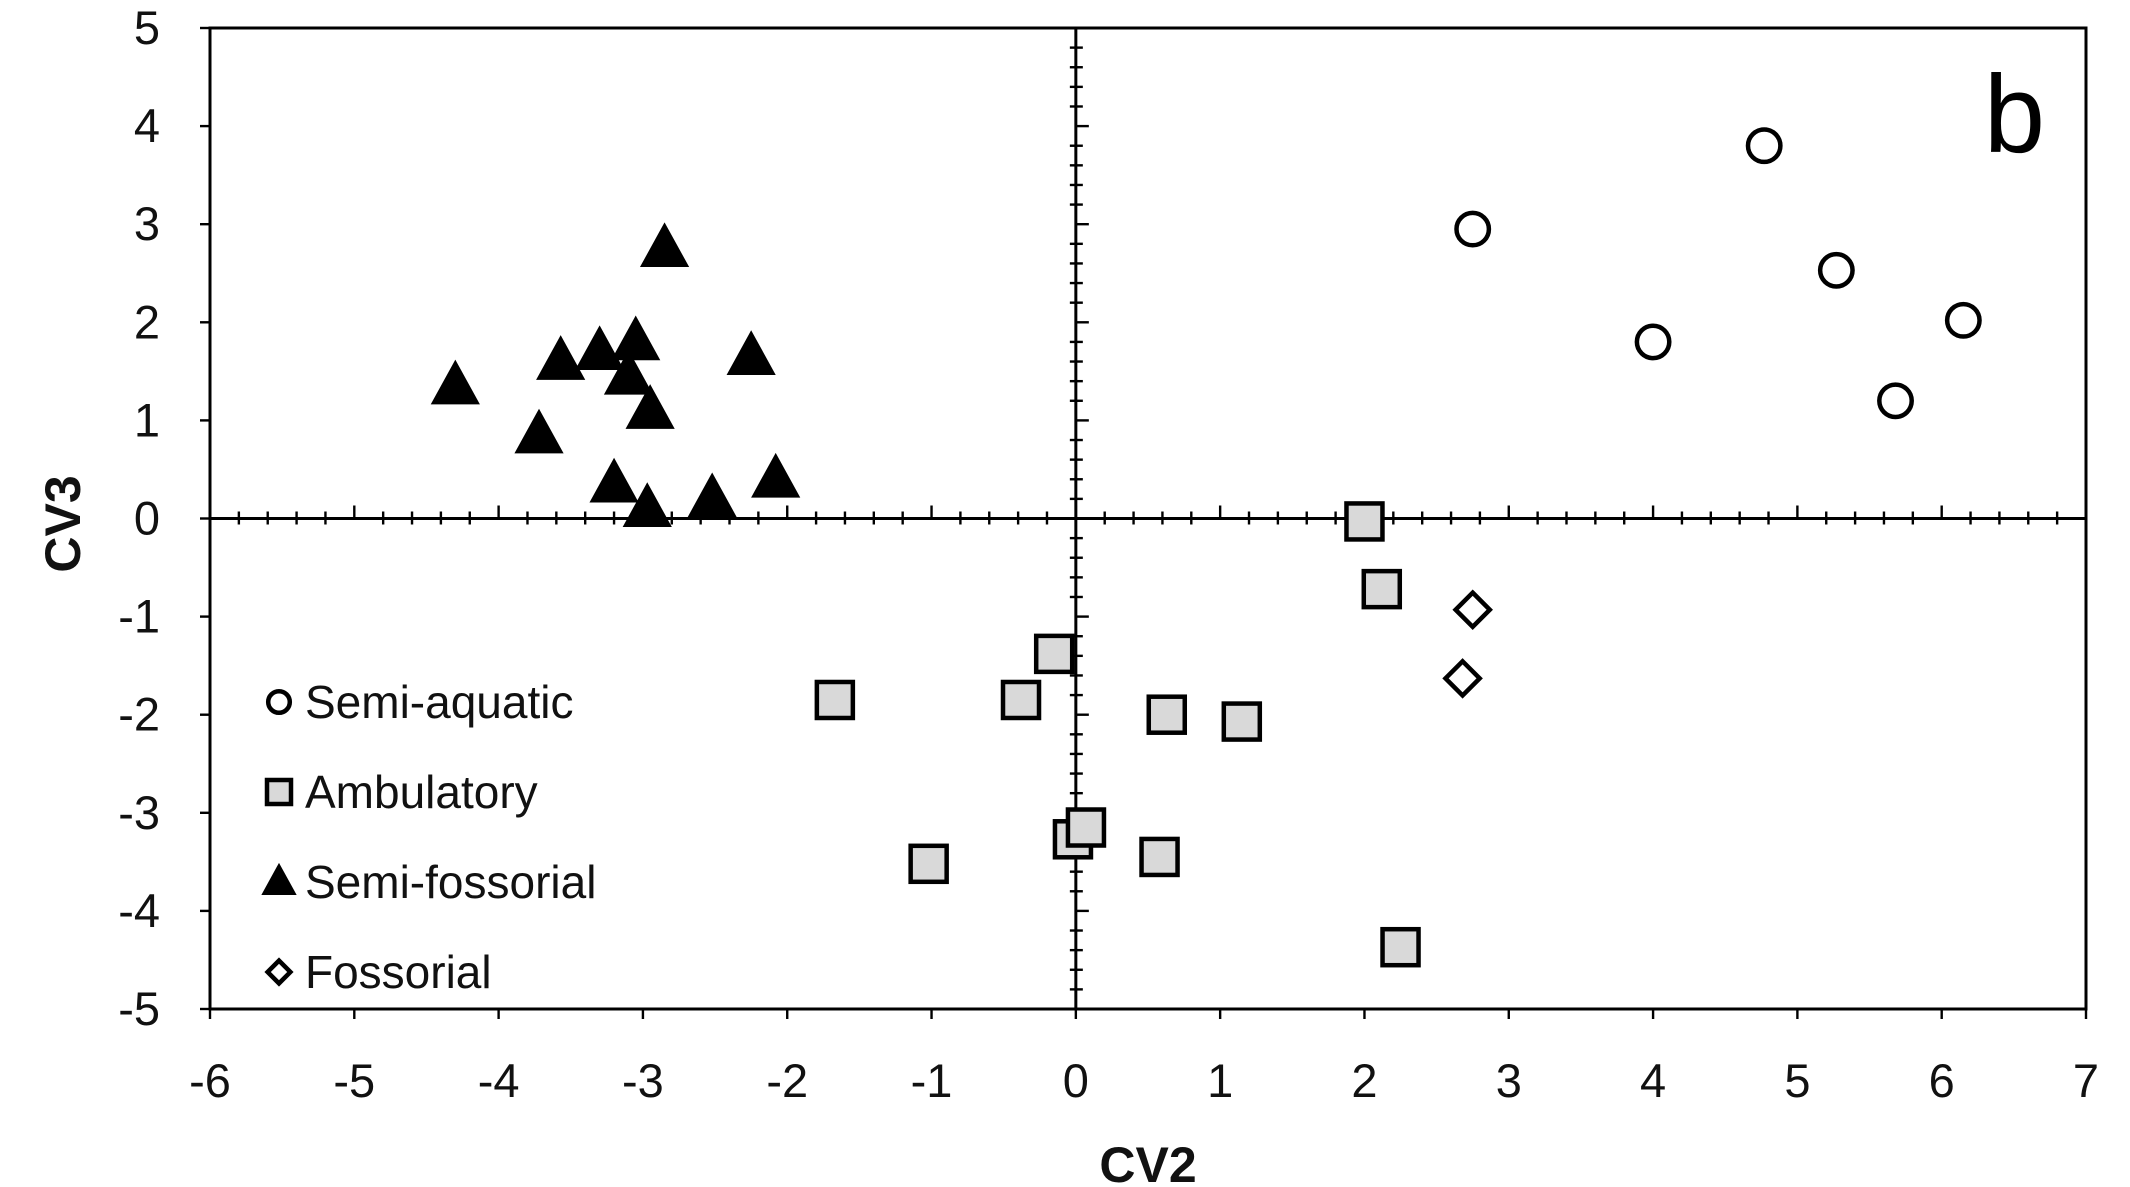 This screenshot has height=1187, width=2130. Describe the element at coordinates (1653, 1080) in the screenshot. I see `x-tick-label: 4` at that location.